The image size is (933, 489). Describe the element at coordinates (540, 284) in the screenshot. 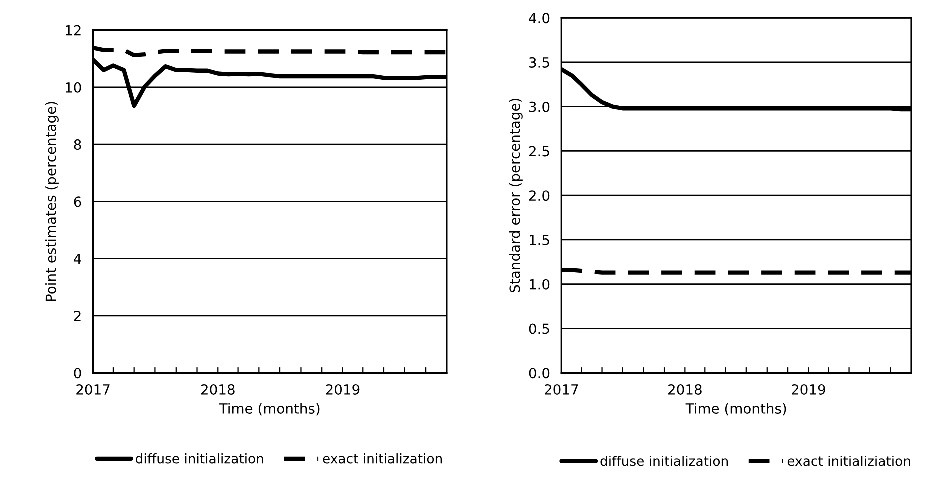

I see `y-tick-label: 1.0` at that location.